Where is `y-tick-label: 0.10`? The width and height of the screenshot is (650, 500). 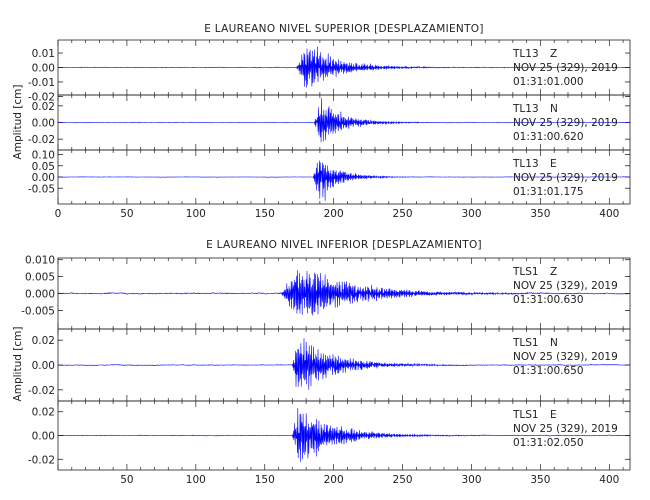 y-tick-label: 0.10 is located at coordinates (43, 156).